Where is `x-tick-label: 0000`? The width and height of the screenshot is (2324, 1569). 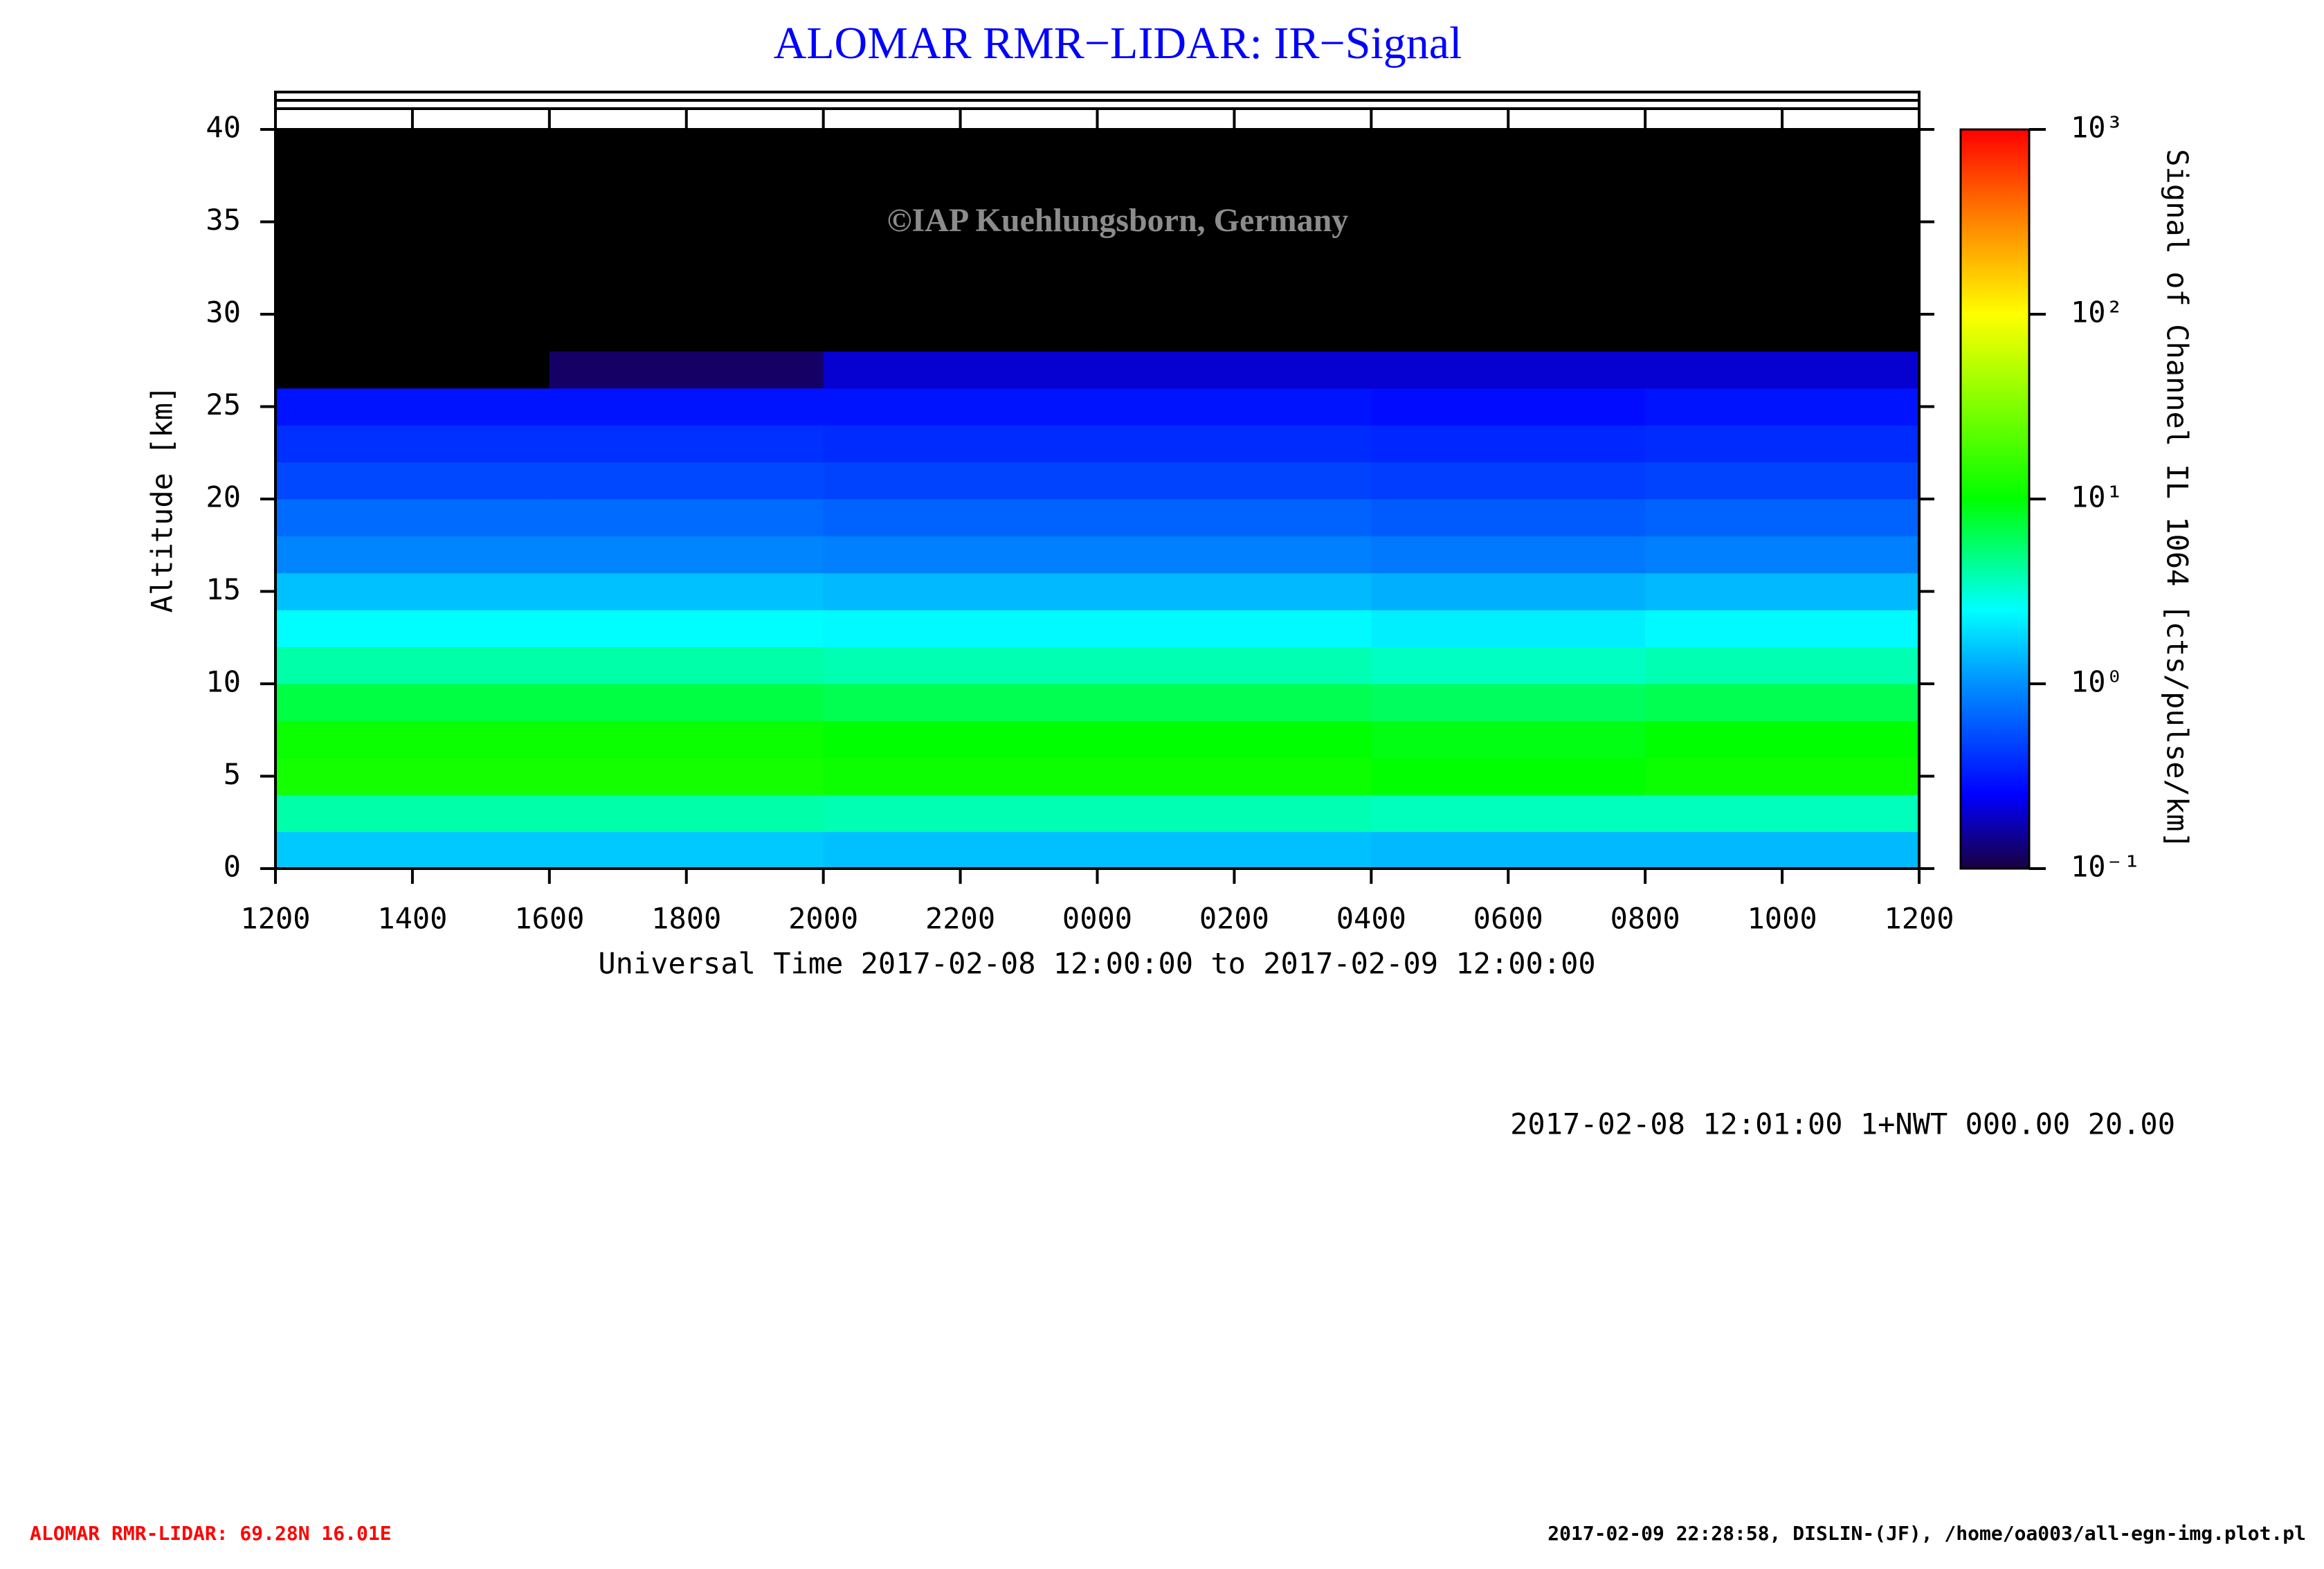
x-tick-label: 0000 is located at coordinates (1097, 919).